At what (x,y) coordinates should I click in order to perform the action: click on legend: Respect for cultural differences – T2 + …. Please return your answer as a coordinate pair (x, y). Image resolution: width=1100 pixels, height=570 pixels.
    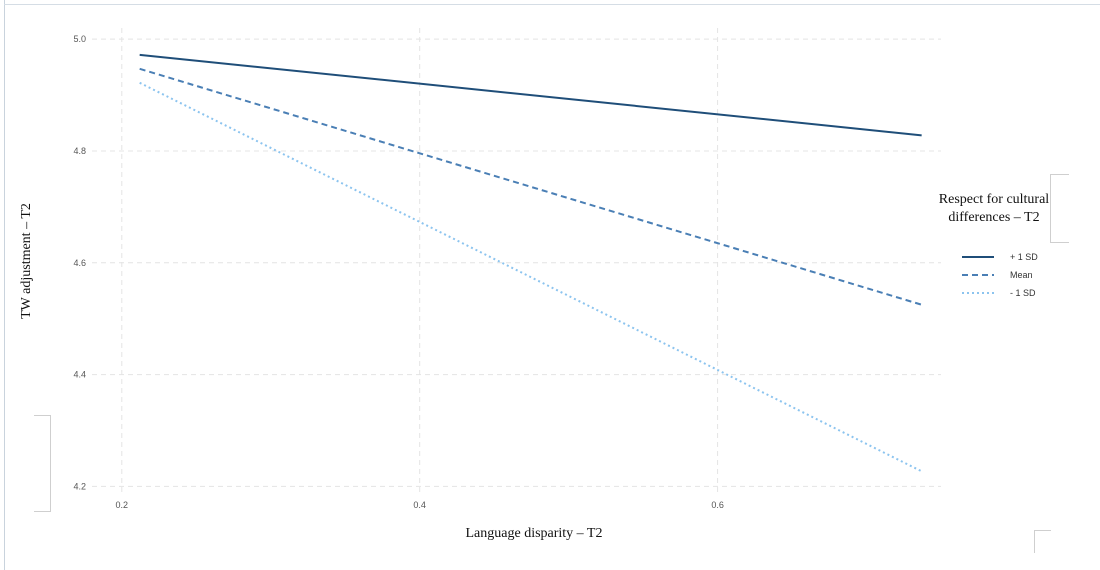
    Looking at the image, I should click on (994, 245).